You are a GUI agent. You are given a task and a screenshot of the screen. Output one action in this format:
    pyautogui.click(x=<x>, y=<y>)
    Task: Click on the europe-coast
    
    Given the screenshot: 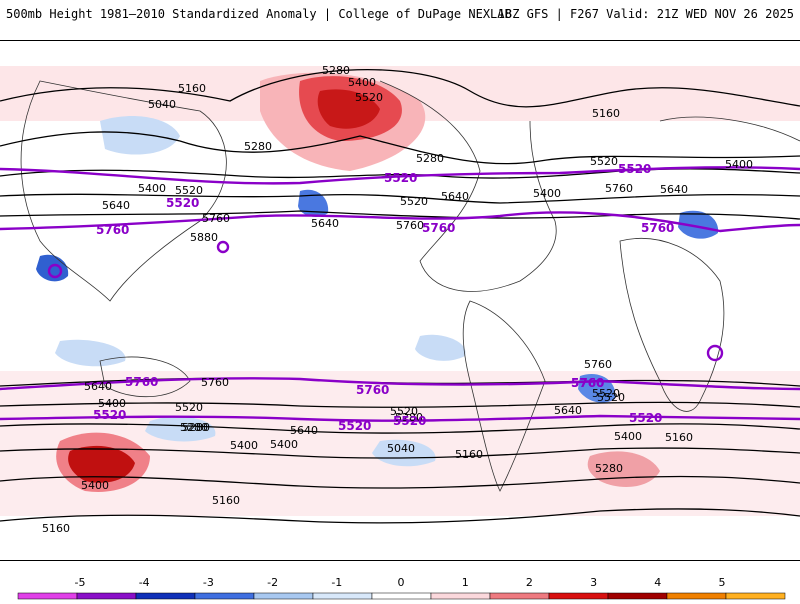 What is the action you would take?
    pyautogui.click(x=729, y=129)
    